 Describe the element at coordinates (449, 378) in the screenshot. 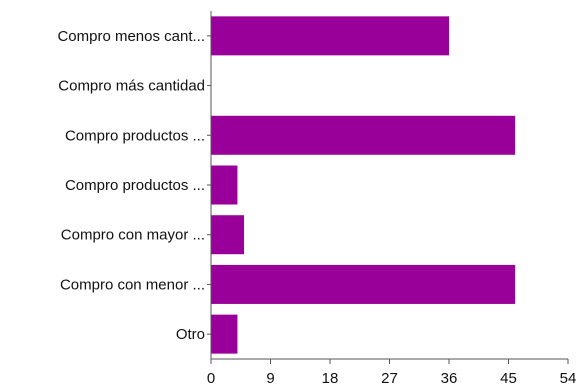

I see `x-tick-label: 36` at that location.